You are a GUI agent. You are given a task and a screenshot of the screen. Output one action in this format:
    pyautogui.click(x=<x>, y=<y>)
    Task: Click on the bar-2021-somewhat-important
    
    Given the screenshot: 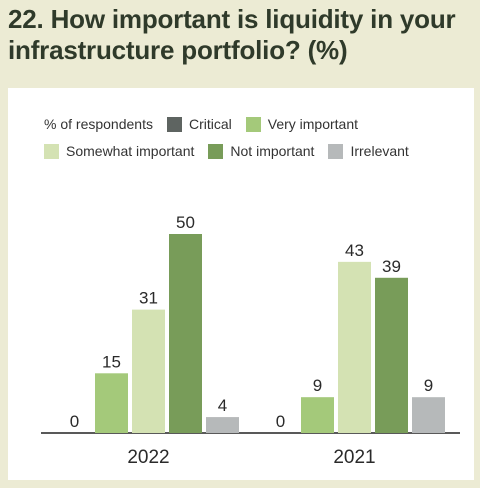 What is the action you would take?
    pyautogui.click(x=354, y=347)
    